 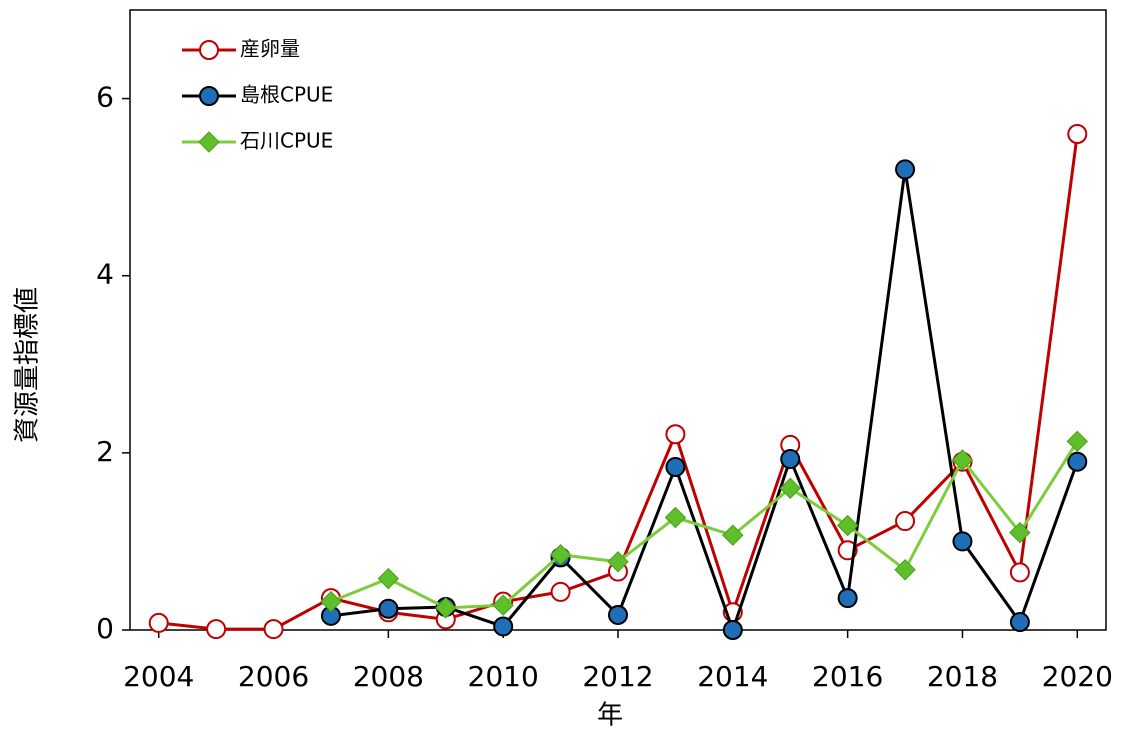 I want to click on legend-label: 島根CPUE, so click(x=286, y=95).